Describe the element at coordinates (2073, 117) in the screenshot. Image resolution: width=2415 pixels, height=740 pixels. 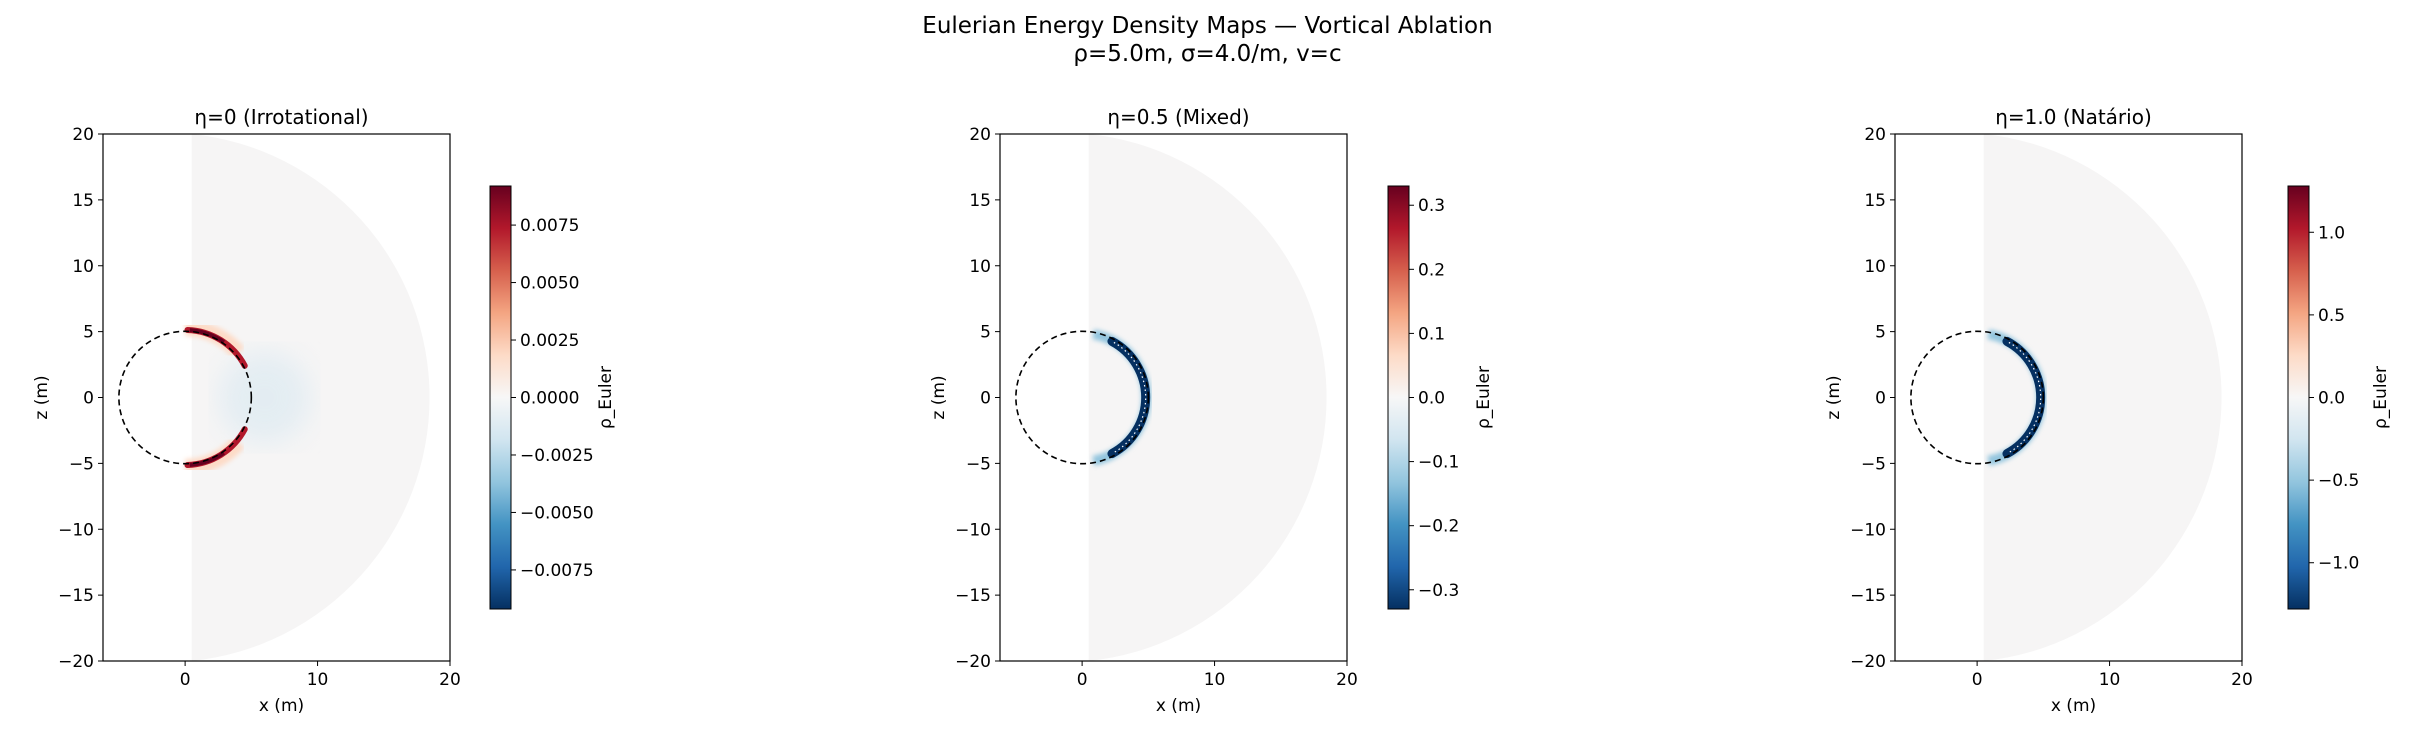
I see `subplot-title: η=1.0 (Natário)` at that location.